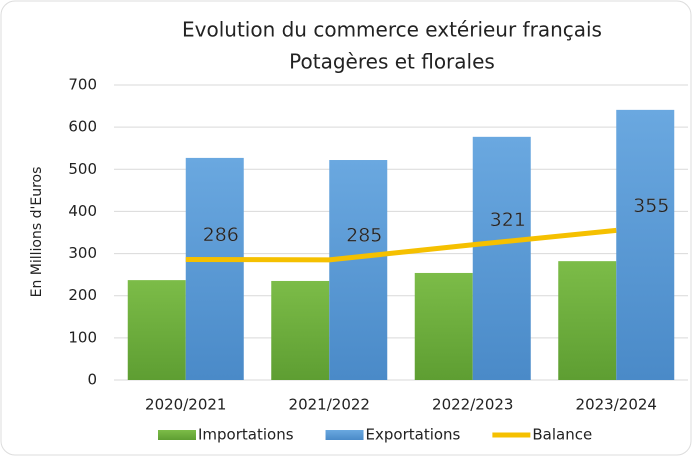  I want to click on data-label: 355, so click(651, 206).